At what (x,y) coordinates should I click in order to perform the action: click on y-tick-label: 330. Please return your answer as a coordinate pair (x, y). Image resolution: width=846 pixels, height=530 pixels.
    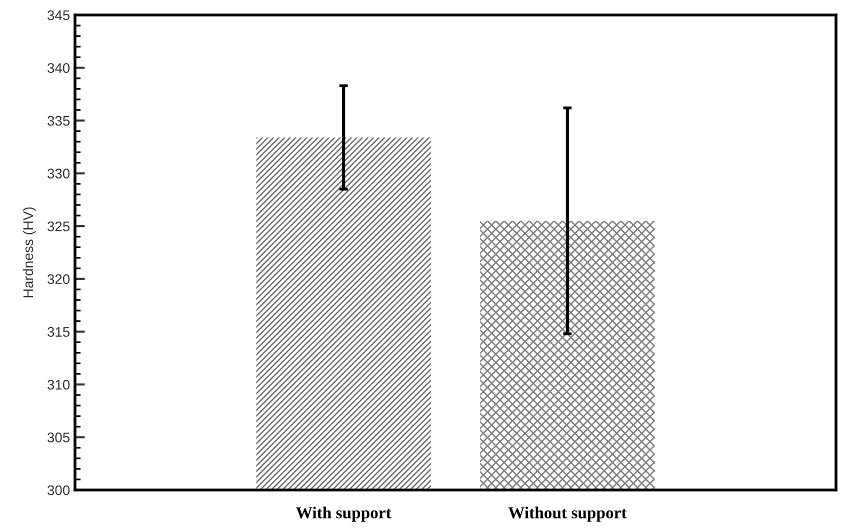
    Looking at the image, I should click on (59, 173).